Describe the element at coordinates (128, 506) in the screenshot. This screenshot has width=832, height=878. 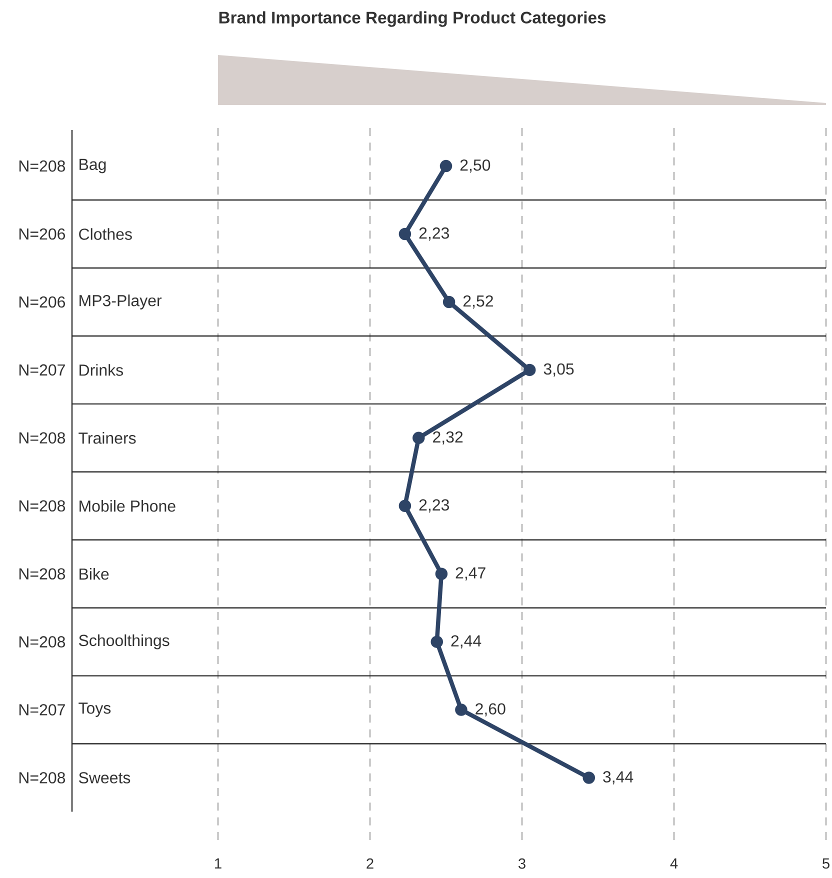
I see `y-tick-label: Mobile Phone` at that location.